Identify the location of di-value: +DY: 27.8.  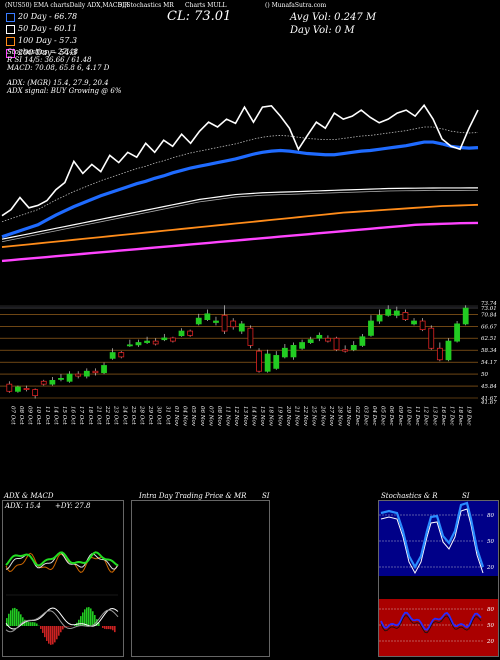
(73, 506).